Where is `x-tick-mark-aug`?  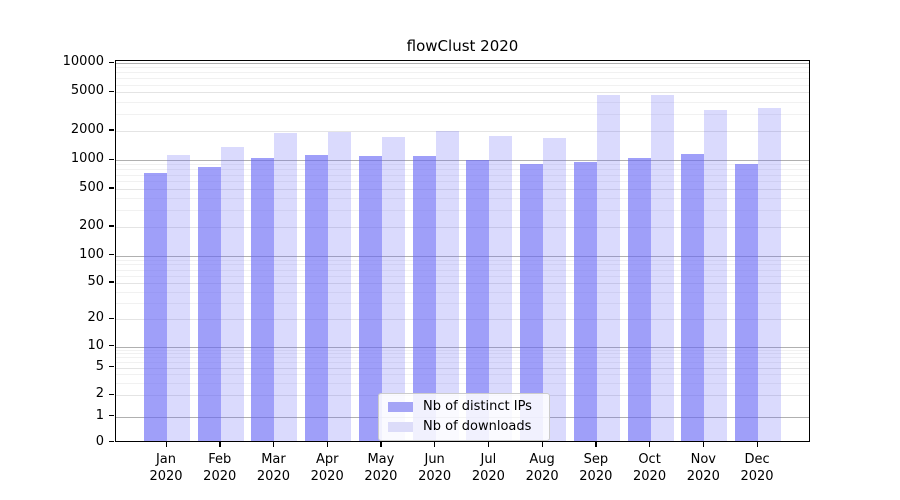
x-tick-mark-aug is located at coordinates (542, 444).